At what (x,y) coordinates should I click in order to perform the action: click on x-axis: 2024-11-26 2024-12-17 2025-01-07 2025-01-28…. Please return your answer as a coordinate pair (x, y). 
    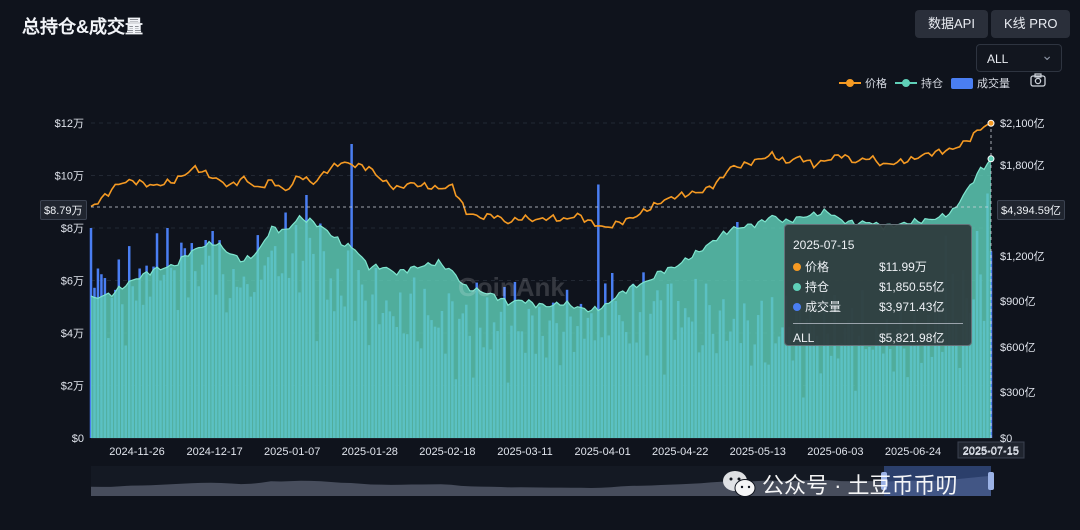
    Looking at the image, I should click on (563, 452).